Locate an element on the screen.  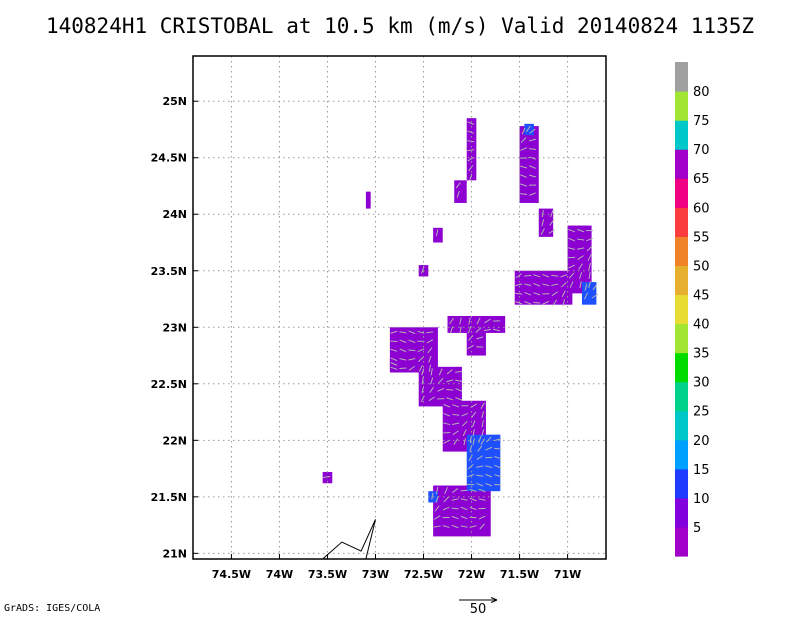
latitude-tick-label: 24N is located at coordinates (174, 214).